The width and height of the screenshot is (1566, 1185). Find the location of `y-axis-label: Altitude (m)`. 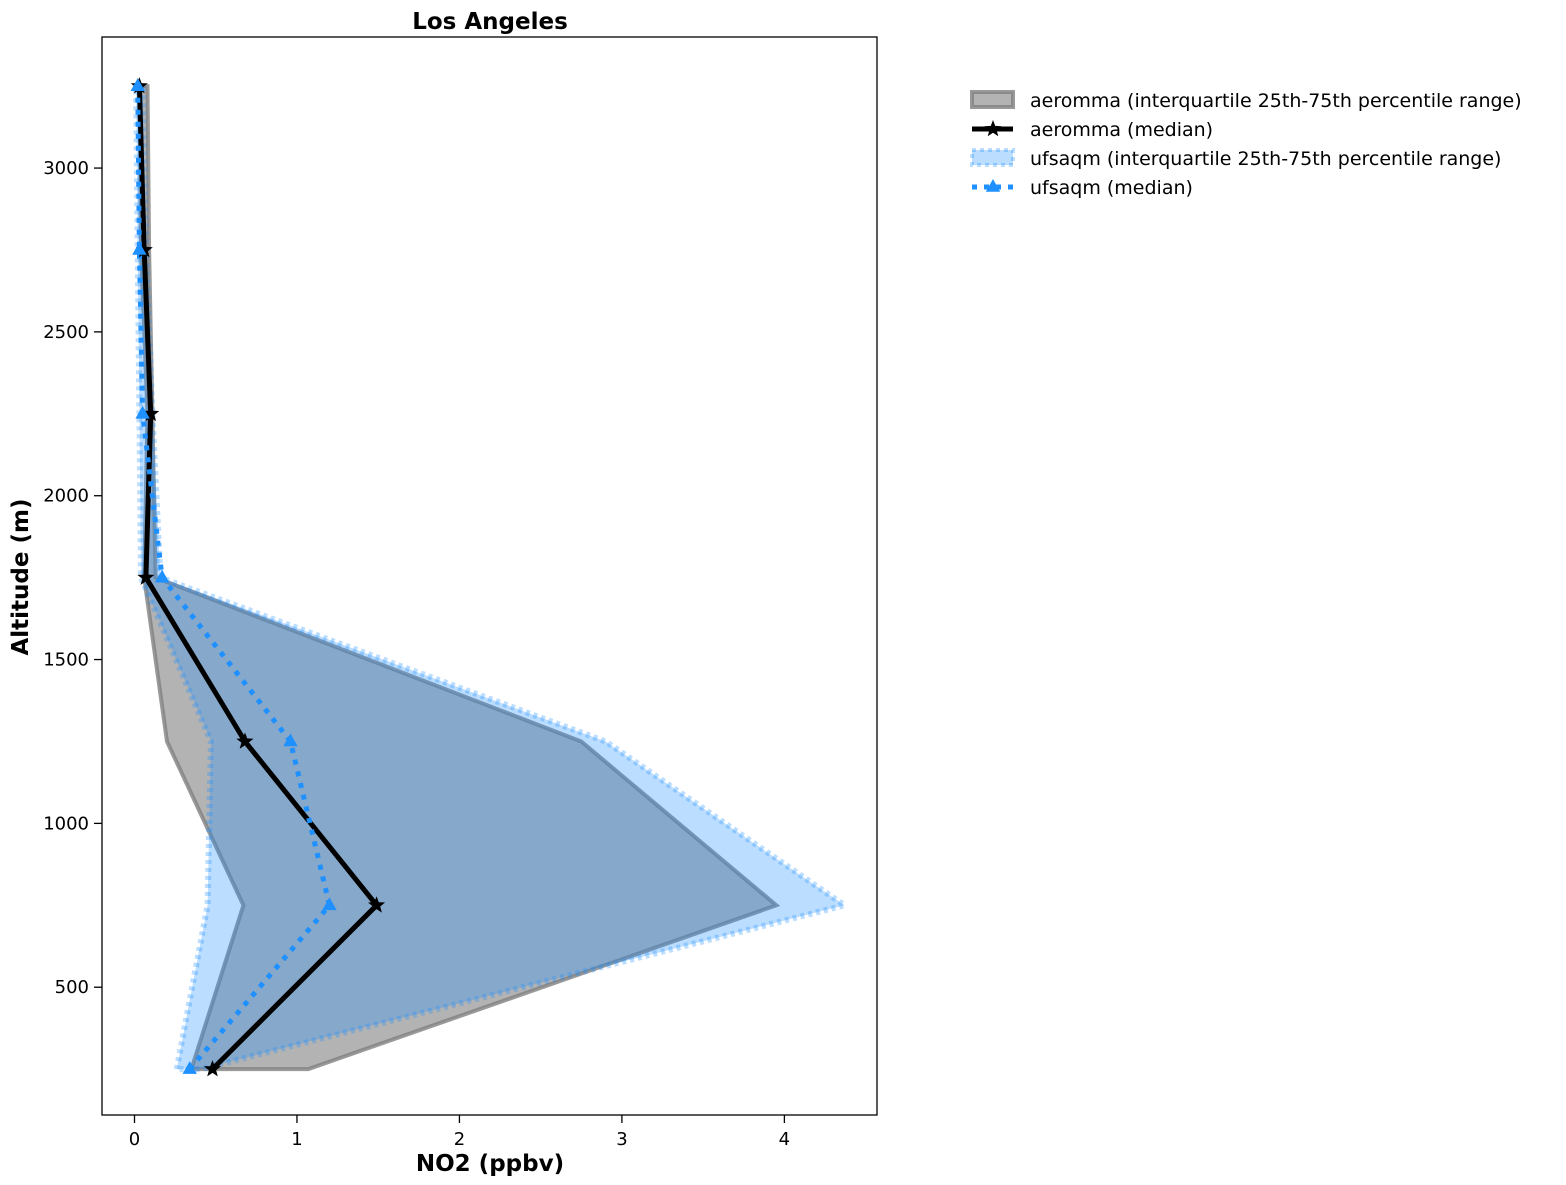

y-axis-label: Altitude (m) is located at coordinates (21, 577).